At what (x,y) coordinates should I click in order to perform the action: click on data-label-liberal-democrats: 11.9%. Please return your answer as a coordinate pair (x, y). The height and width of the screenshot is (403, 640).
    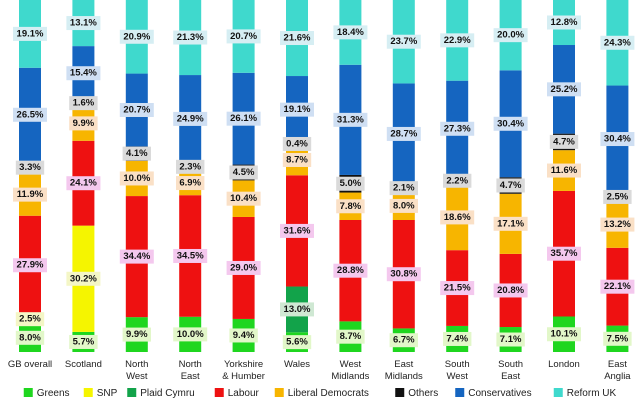
    Looking at the image, I should click on (30, 194).